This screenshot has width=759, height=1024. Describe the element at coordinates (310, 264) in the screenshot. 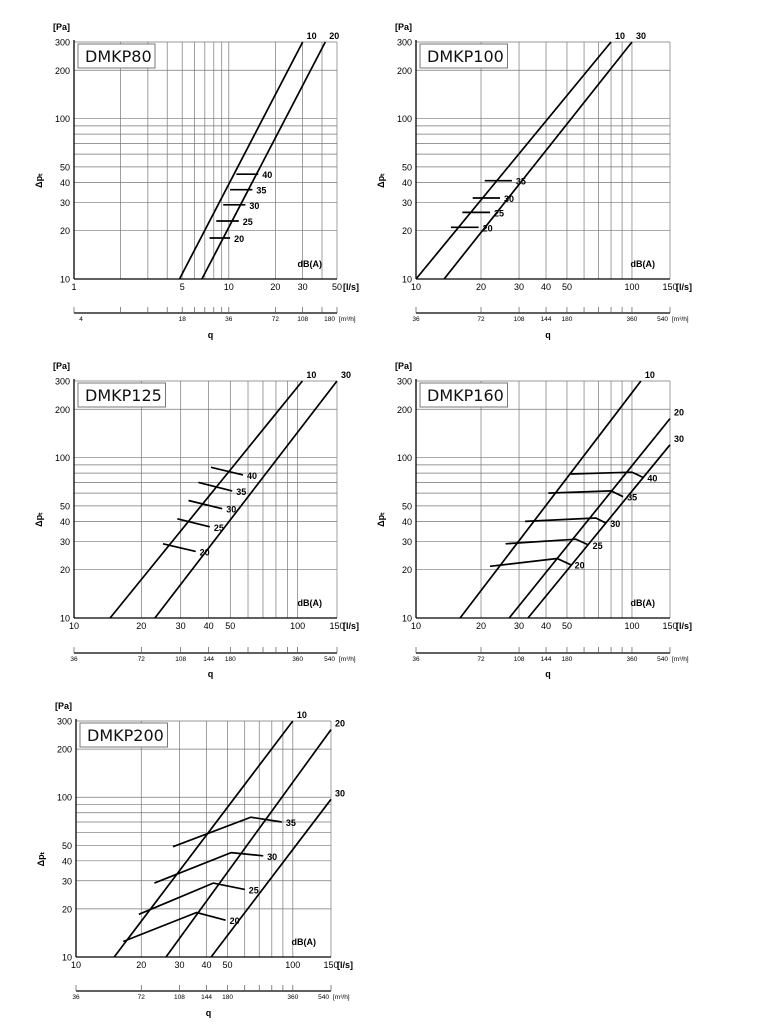

I see `db-label: dB(A)` at that location.